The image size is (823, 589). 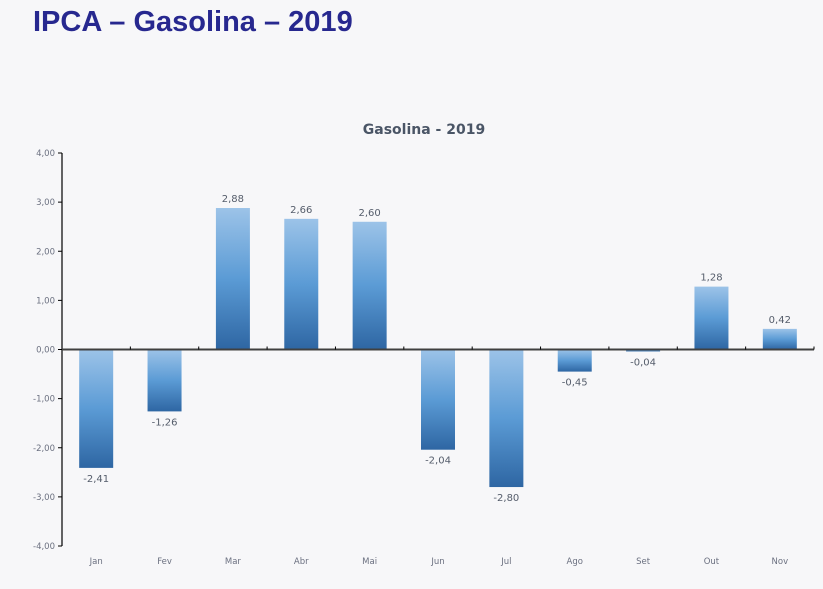 What do you see at coordinates (505, 562) in the screenshot?
I see `x-tick-label: Jul` at bounding box center [505, 562].